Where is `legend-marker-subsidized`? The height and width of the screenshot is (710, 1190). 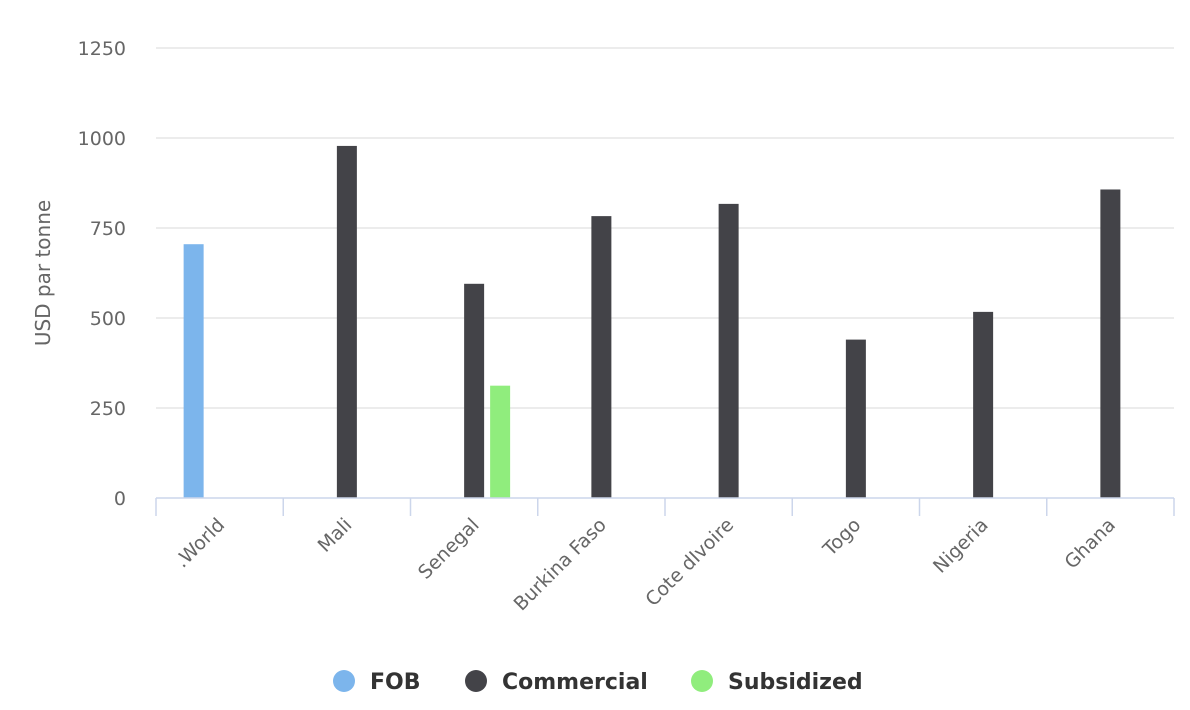
legend-marker-subsidized is located at coordinates (702, 681).